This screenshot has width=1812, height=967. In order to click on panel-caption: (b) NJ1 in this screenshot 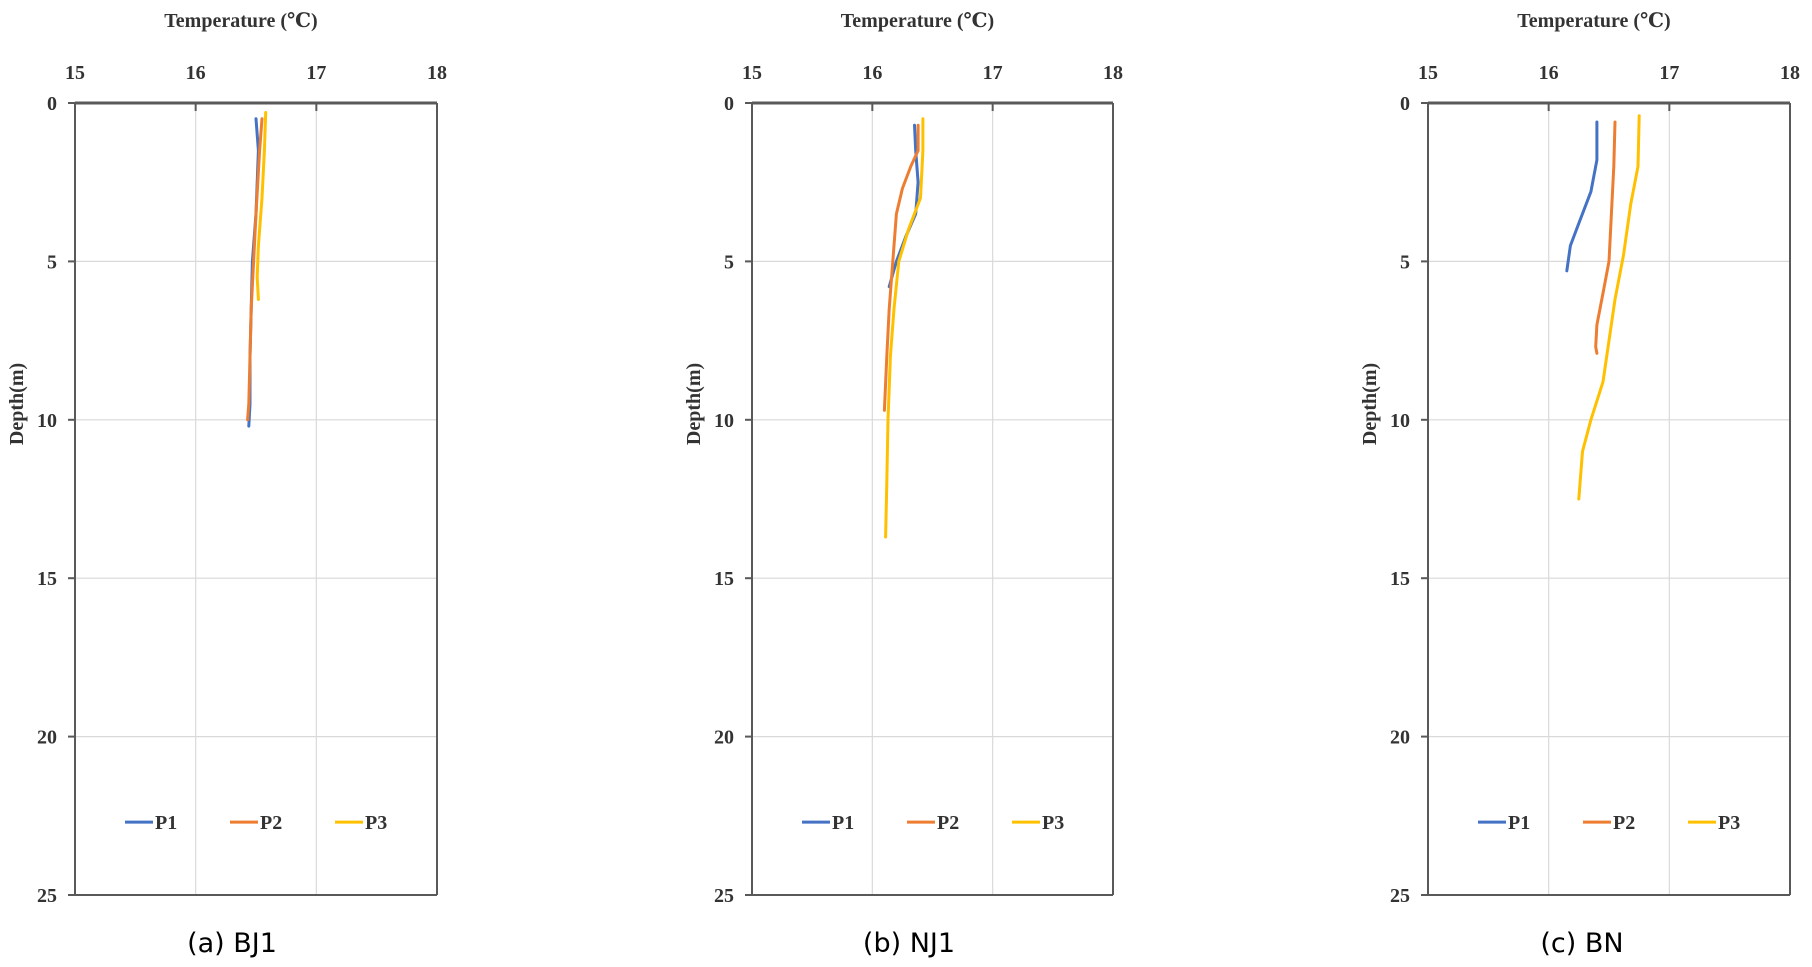, I will do `click(909, 943)`.